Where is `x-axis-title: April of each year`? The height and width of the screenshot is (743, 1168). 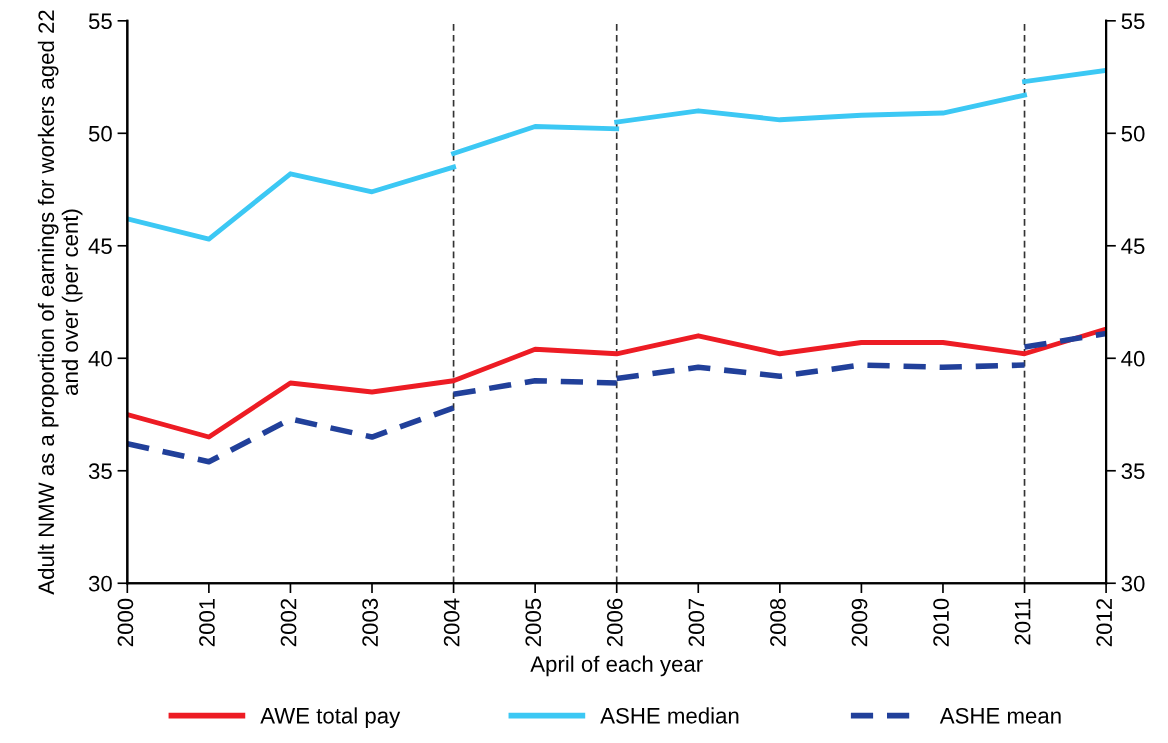 x-axis-title: April of each year is located at coordinates (616, 666).